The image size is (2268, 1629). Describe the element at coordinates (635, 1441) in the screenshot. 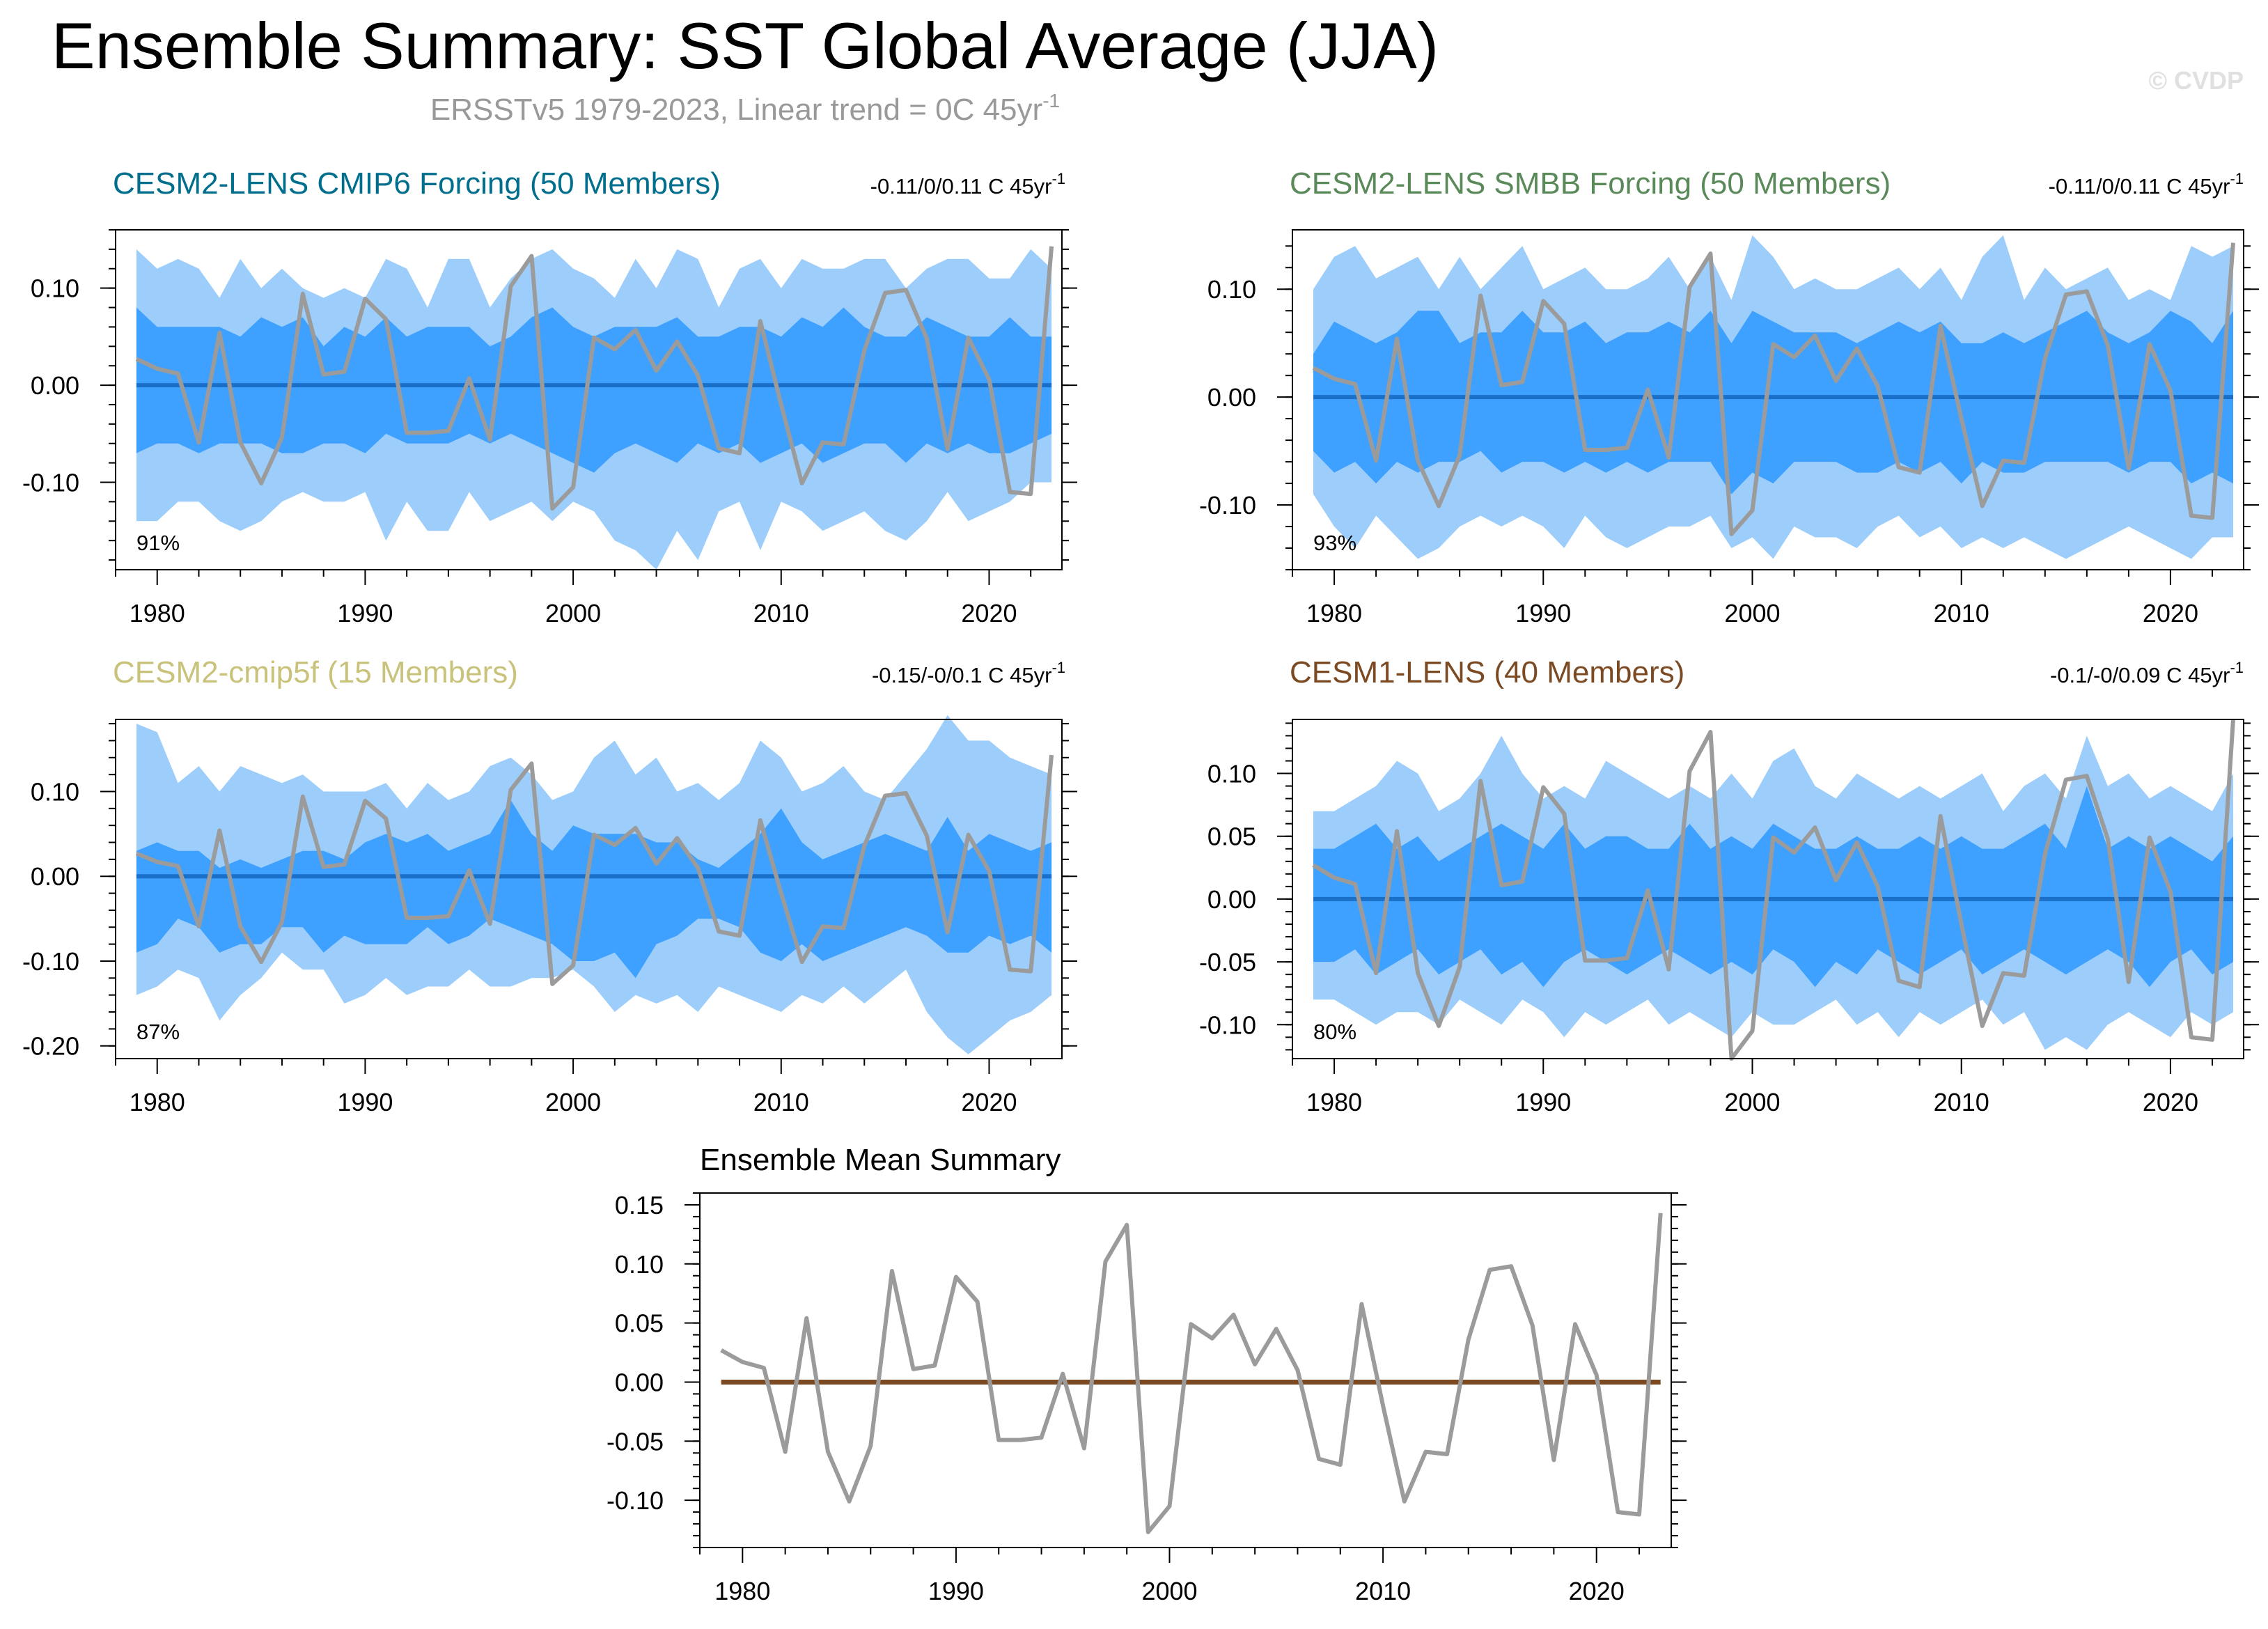

I see `panel-4-y-tick-label: -0.05` at that location.